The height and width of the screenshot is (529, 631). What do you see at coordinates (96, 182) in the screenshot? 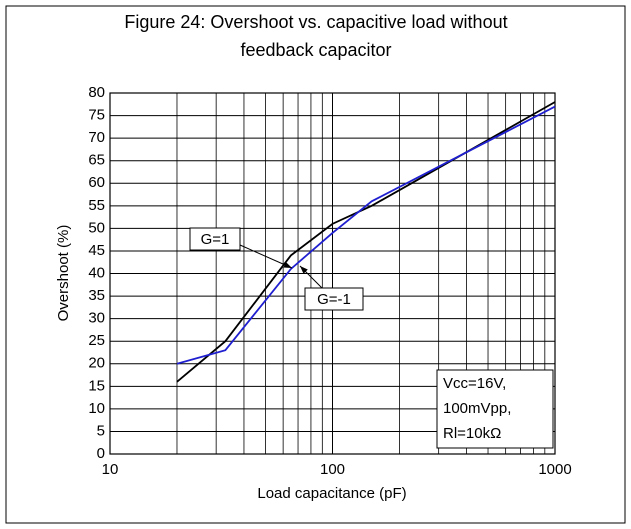
I see `y-tick-label: 60` at bounding box center [96, 182].